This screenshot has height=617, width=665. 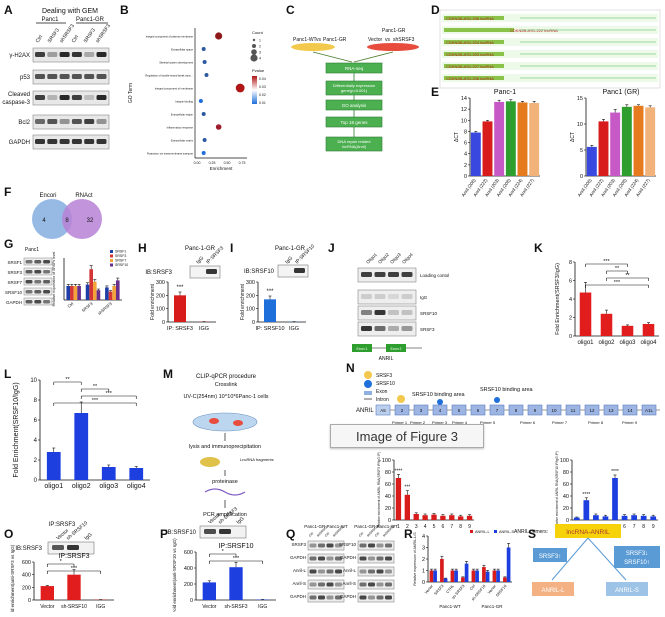 What do you see at coordinates (188, 553) in the screenshot?
I see `y-tick-label: 600` at bounding box center [188, 553].